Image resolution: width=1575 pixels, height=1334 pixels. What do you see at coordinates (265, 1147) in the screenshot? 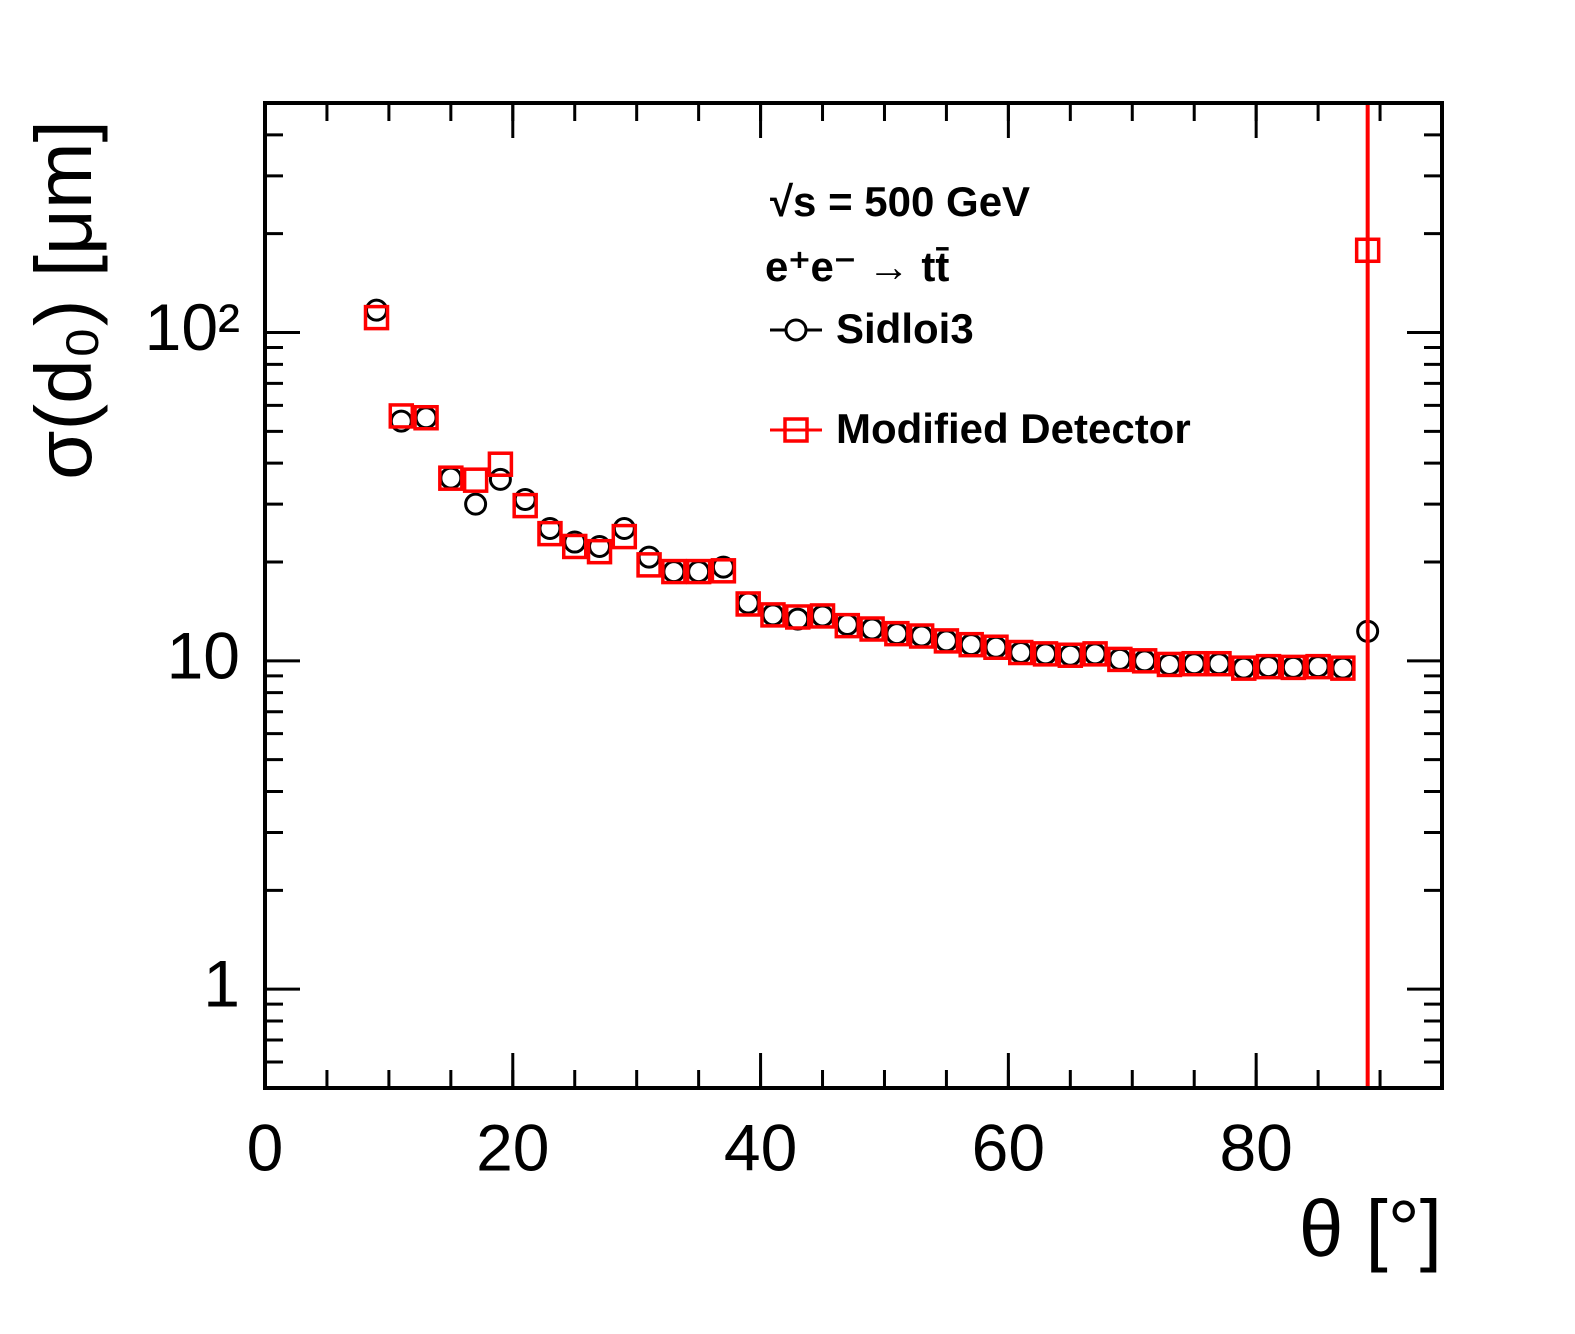
I see `x-tick-label: 0` at bounding box center [265, 1147].